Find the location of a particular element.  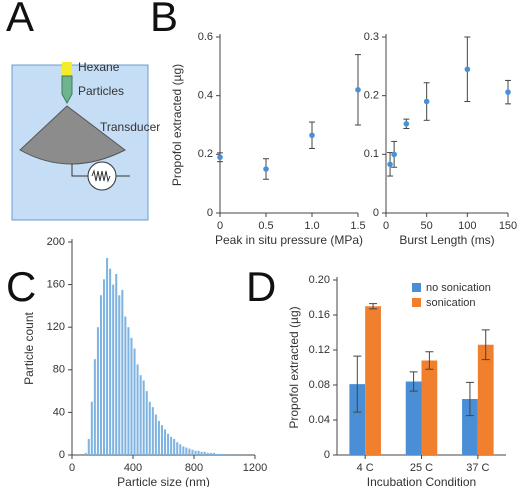

x-tick-label: 150 is located at coordinates (508, 226).